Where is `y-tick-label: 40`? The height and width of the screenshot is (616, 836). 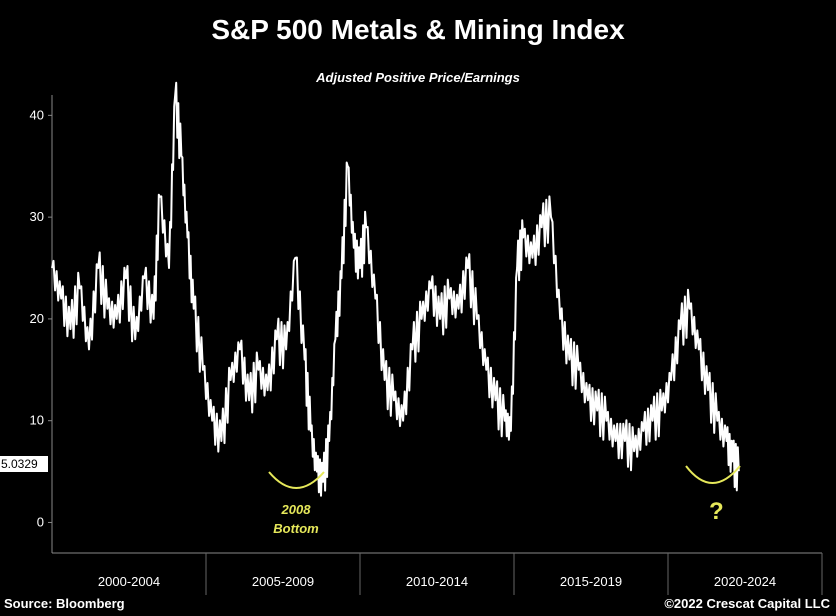 y-tick-label: 40 is located at coordinates (37, 114).